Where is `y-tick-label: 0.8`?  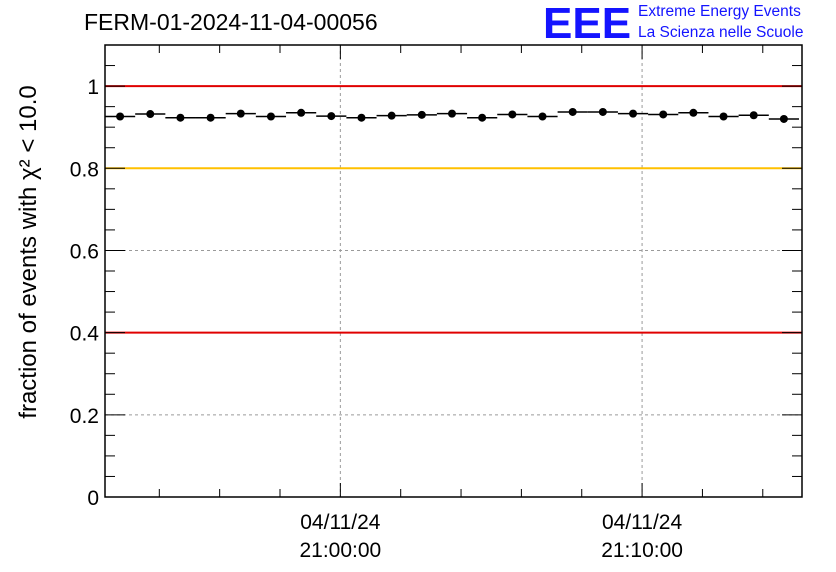 y-tick-label: 0.8 is located at coordinates (84, 169).